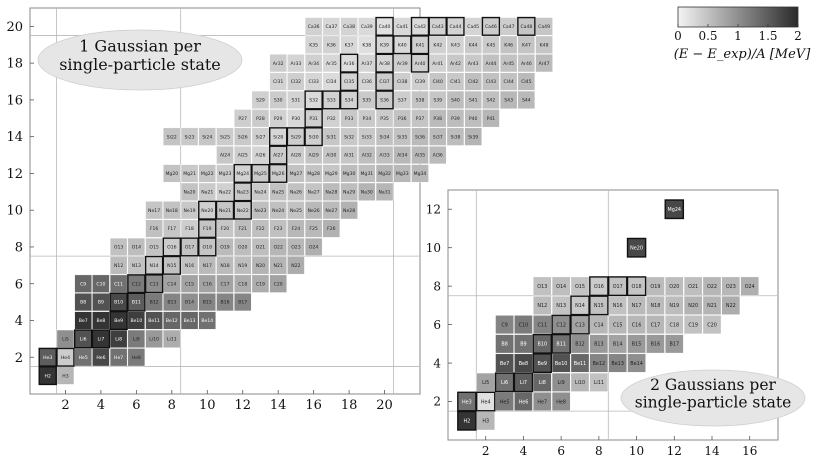 The width and height of the screenshot is (830, 470). I want to click on nuclide-label: C16, so click(207, 284).